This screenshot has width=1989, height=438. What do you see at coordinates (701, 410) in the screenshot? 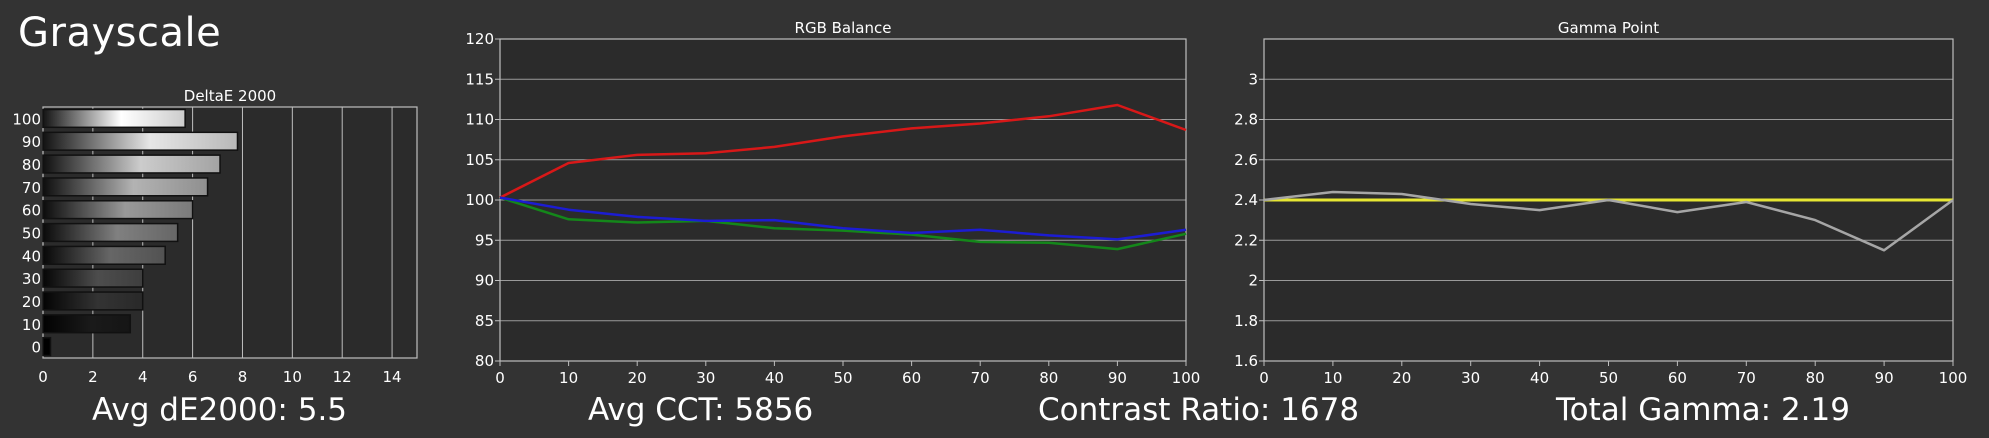
I see `avg-cct-stat: Avg CCT: 5856` at bounding box center [701, 410].